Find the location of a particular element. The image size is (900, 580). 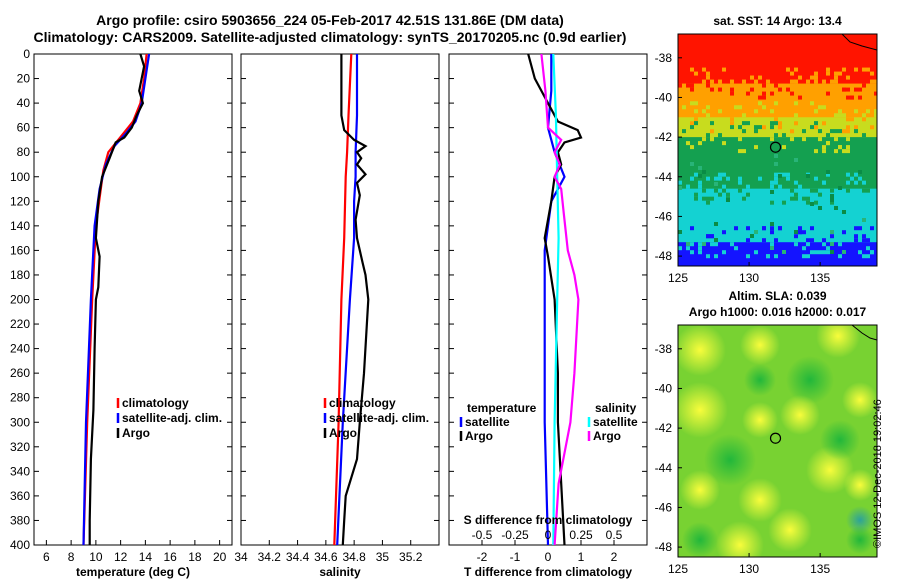

sst-band is located at coordinates (777, 59).